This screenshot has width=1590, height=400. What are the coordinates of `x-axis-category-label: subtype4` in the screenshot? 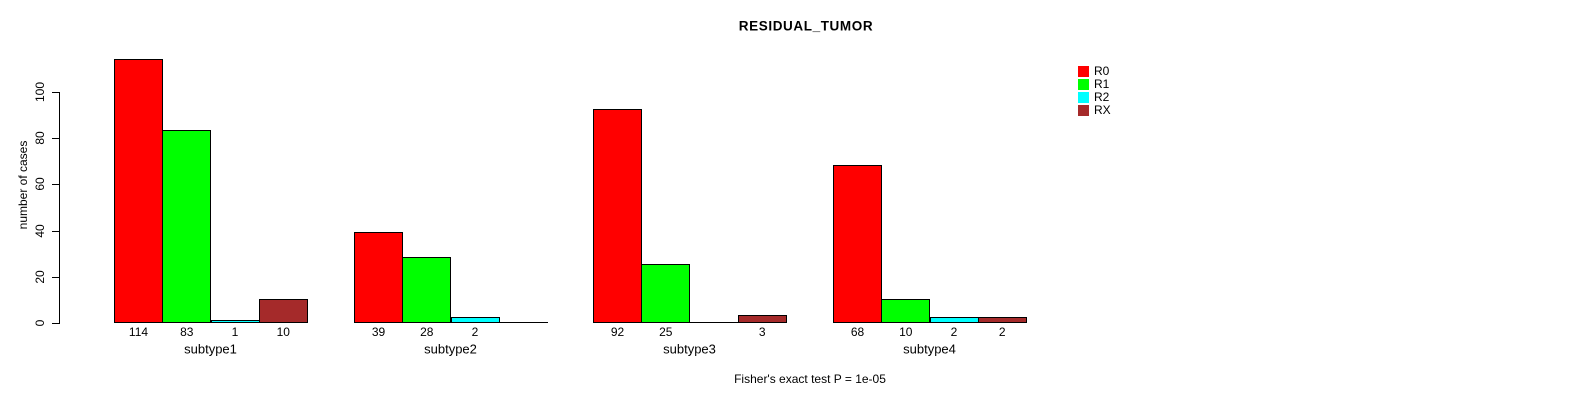 It's located at (929, 348).